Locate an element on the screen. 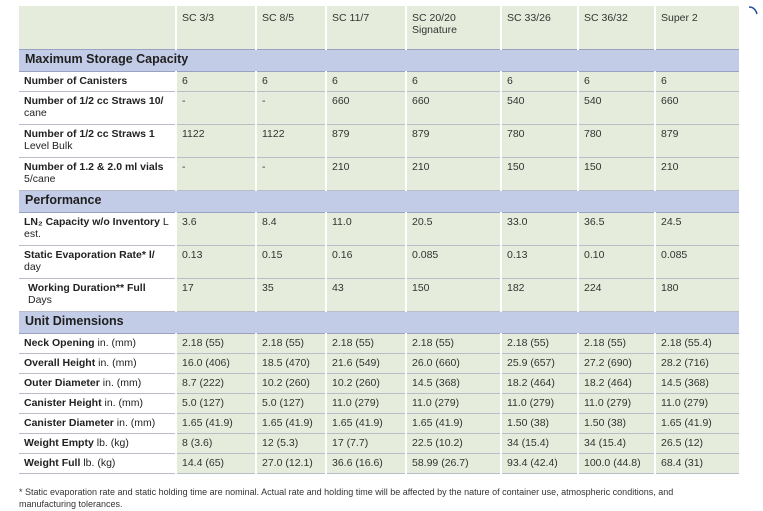  table-cell: 0.10 is located at coordinates (616, 262).